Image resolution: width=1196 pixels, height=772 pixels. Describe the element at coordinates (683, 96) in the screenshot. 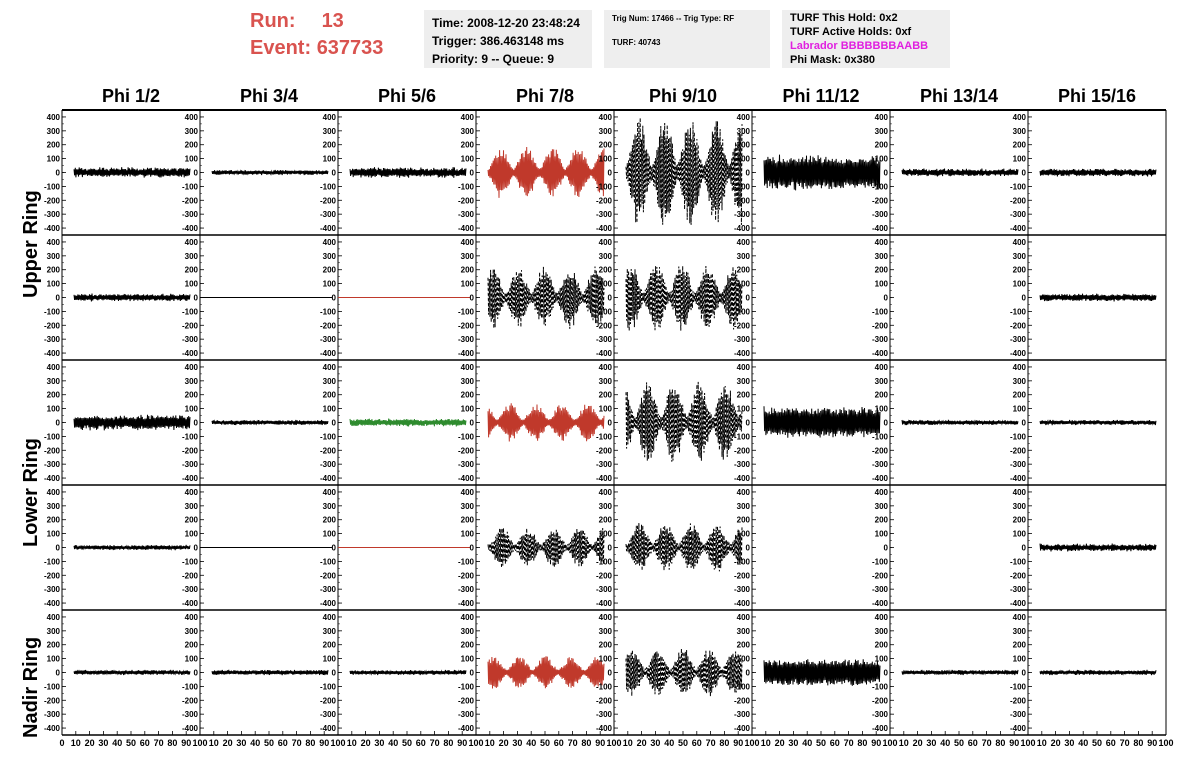

I see `column-header: Phi 9/10` at that location.